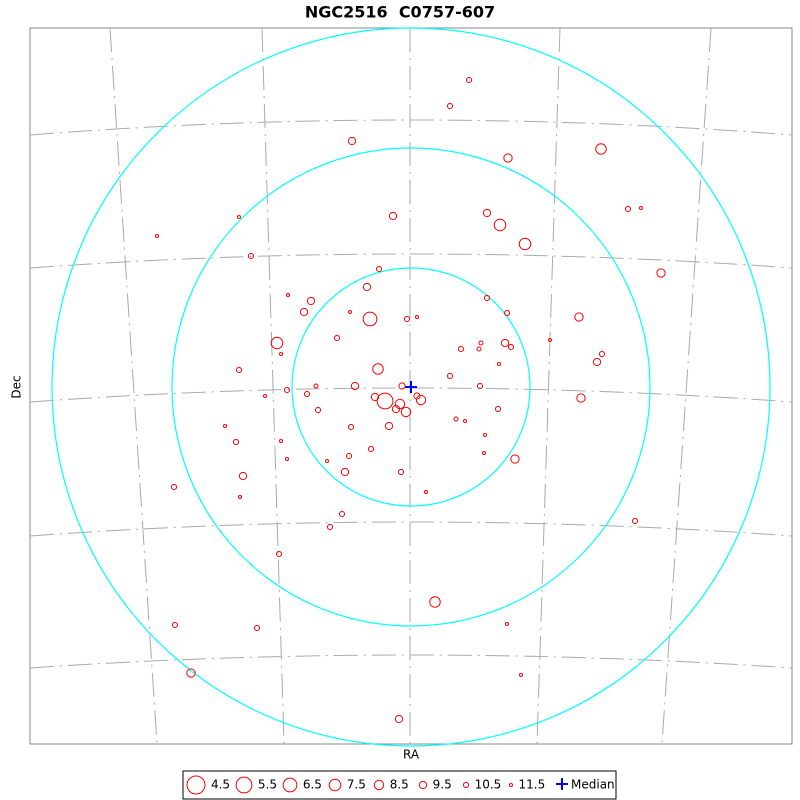 The image size is (800, 800). I want to click on legend-label: 9.5, so click(442, 785).